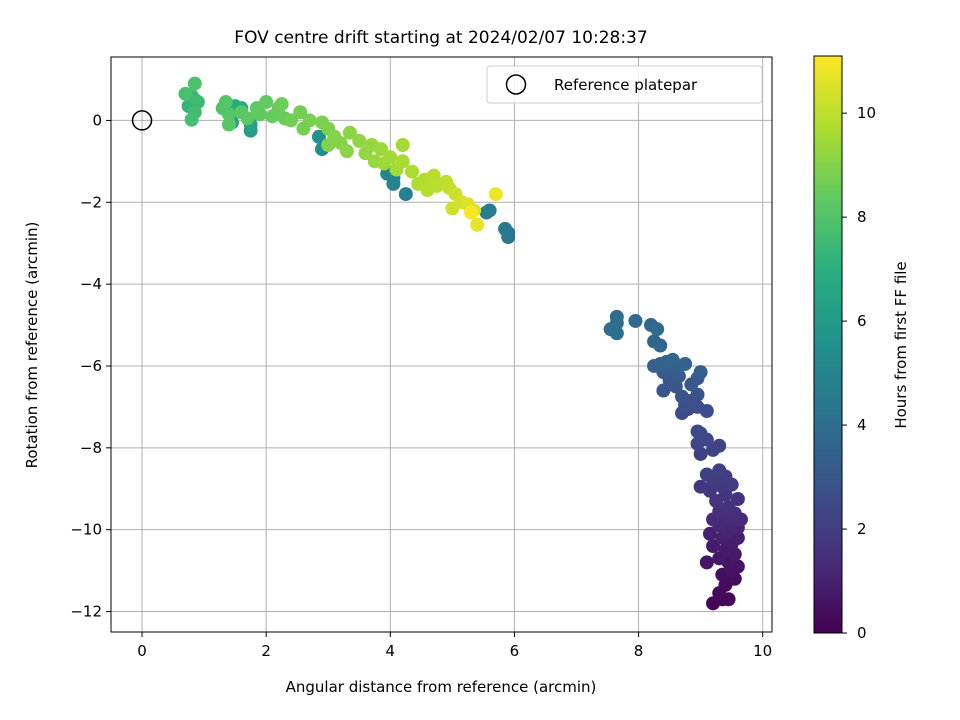 Image resolution: width=960 pixels, height=720 pixels. I want to click on legend-box, so click(624, 84).